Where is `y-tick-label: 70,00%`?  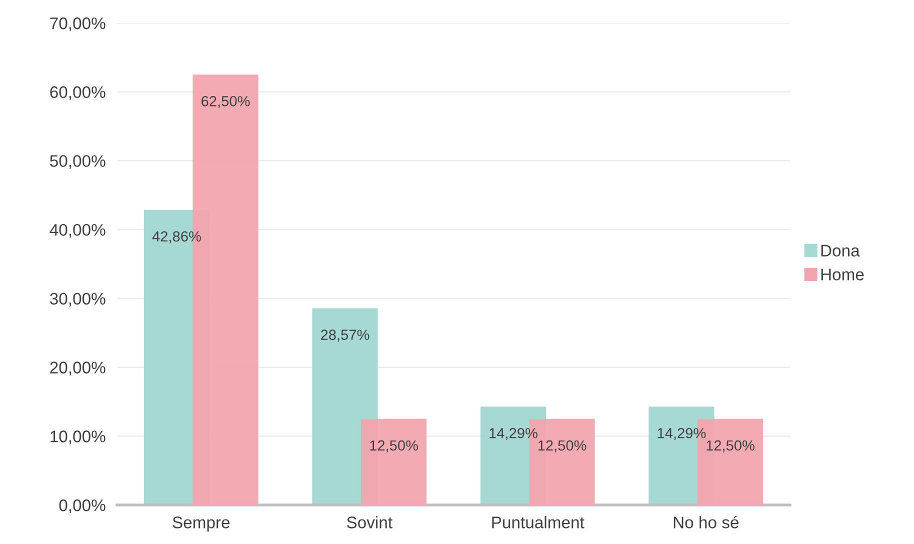
y-tick-label: 70,00% is located at coordinates (78, 24).